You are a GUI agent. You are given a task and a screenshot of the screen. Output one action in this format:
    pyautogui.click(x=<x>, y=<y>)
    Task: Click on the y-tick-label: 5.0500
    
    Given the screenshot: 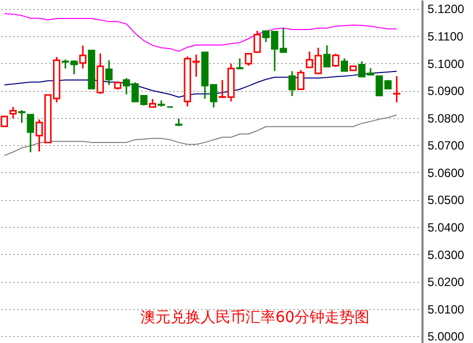 What is the action you would take?
    pyautogui.click(x=446, y=200)
    